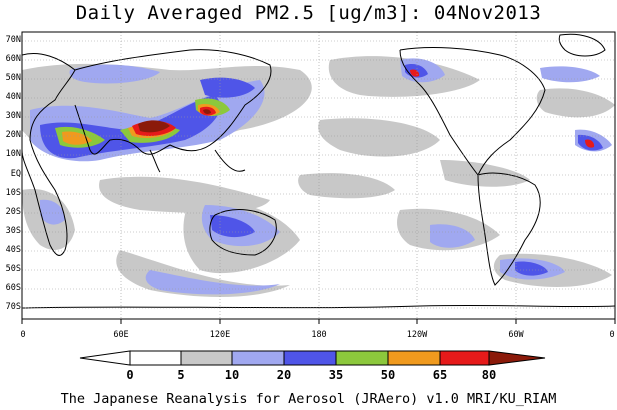  I want to click on lon-label-60e: 60E, so click(121, 335).